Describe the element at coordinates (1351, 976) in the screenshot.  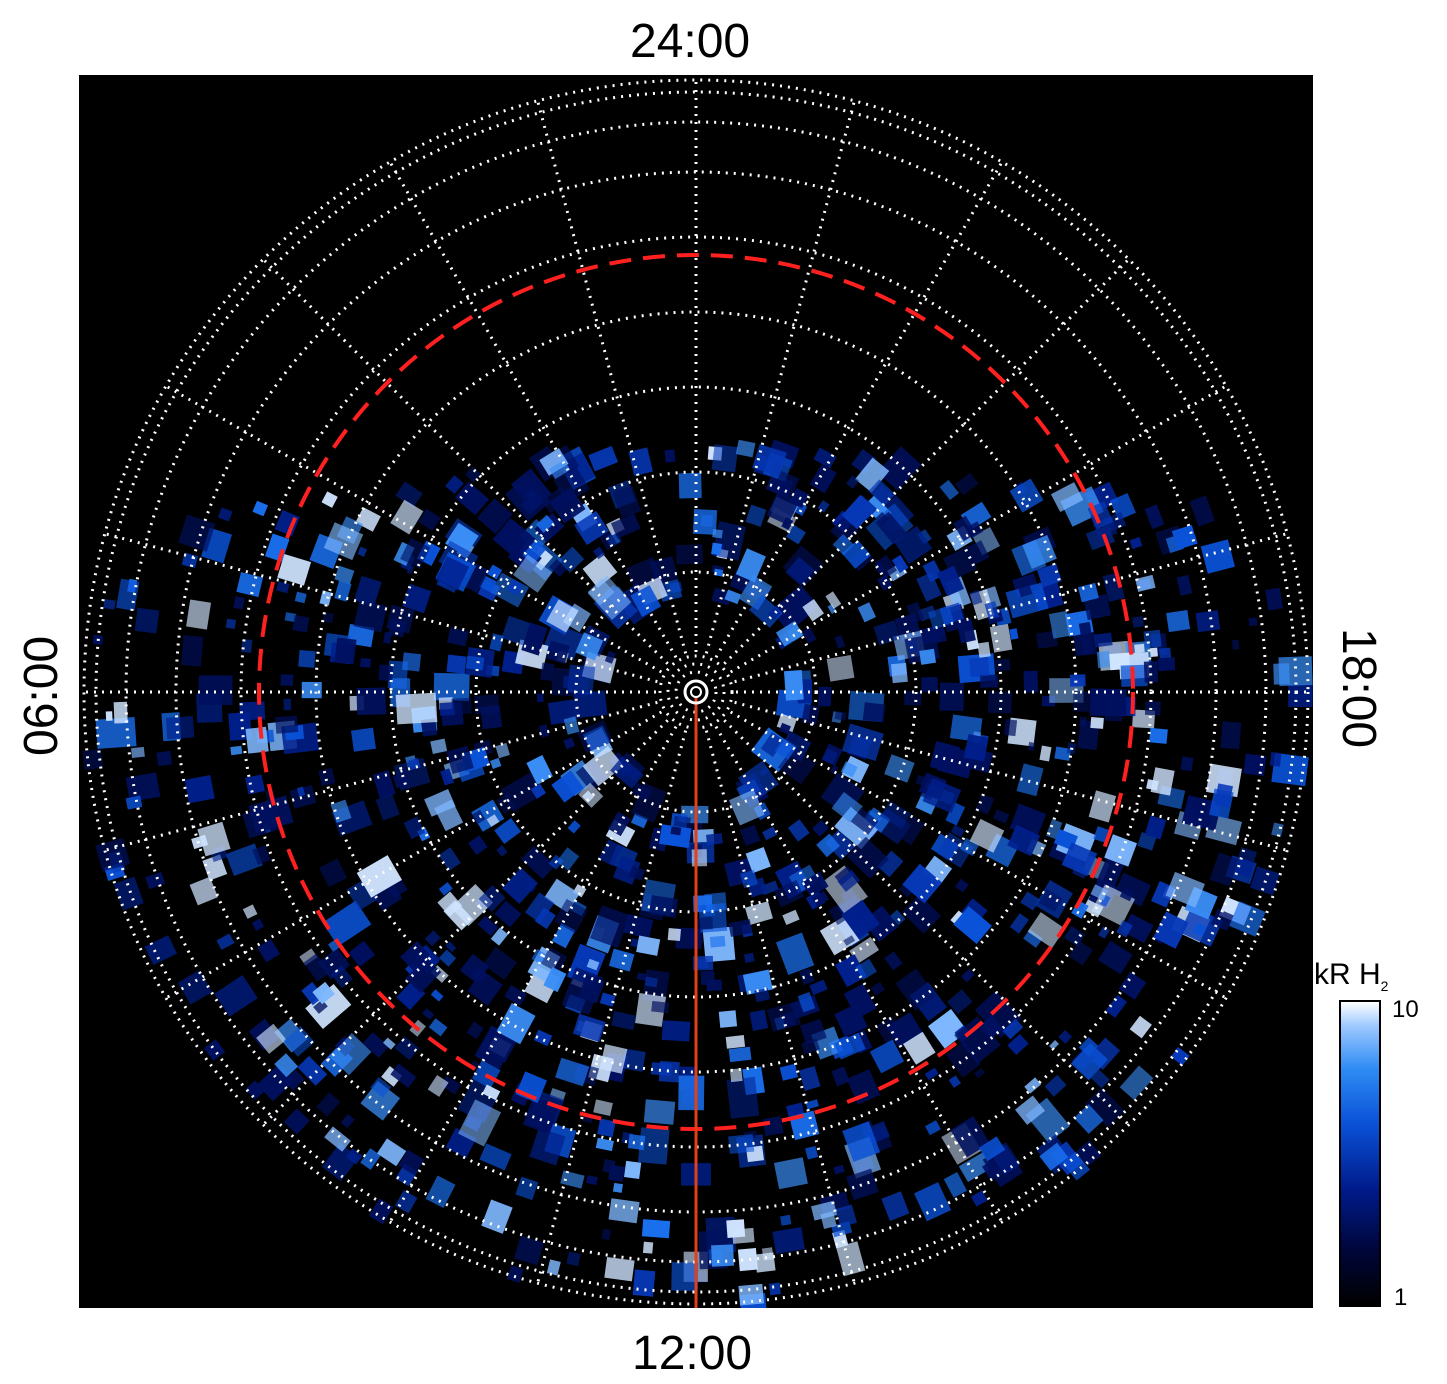
I see `colorbar-title: kR H2` at that location.